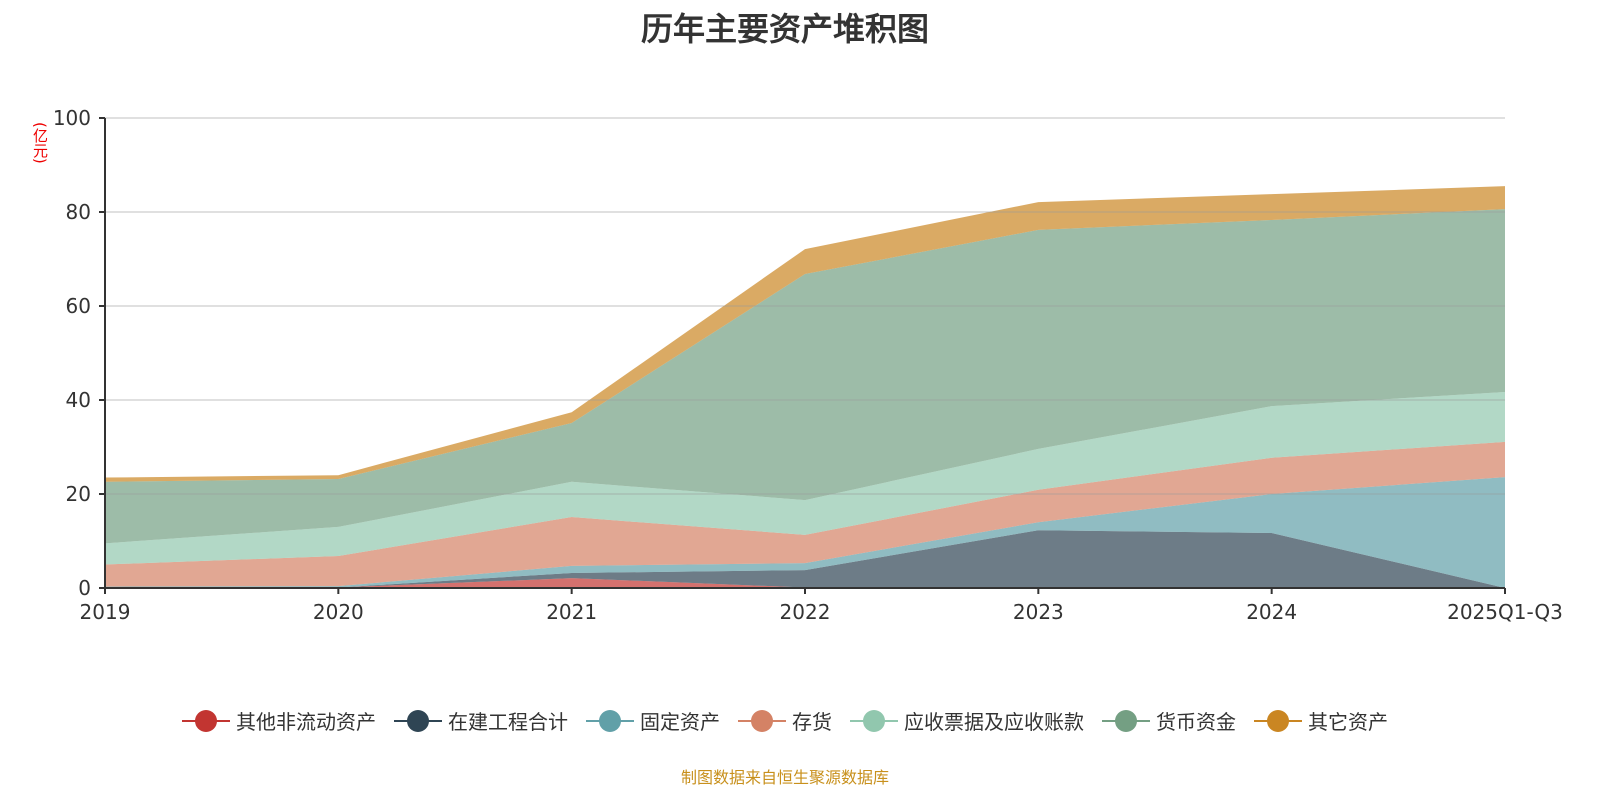 This screenshot has width=1600, height=800. What do you see at coordinates (1196, 722) in the screenshot?
I see `legend-label: 货币资金` at bounding box center [1196, 722].